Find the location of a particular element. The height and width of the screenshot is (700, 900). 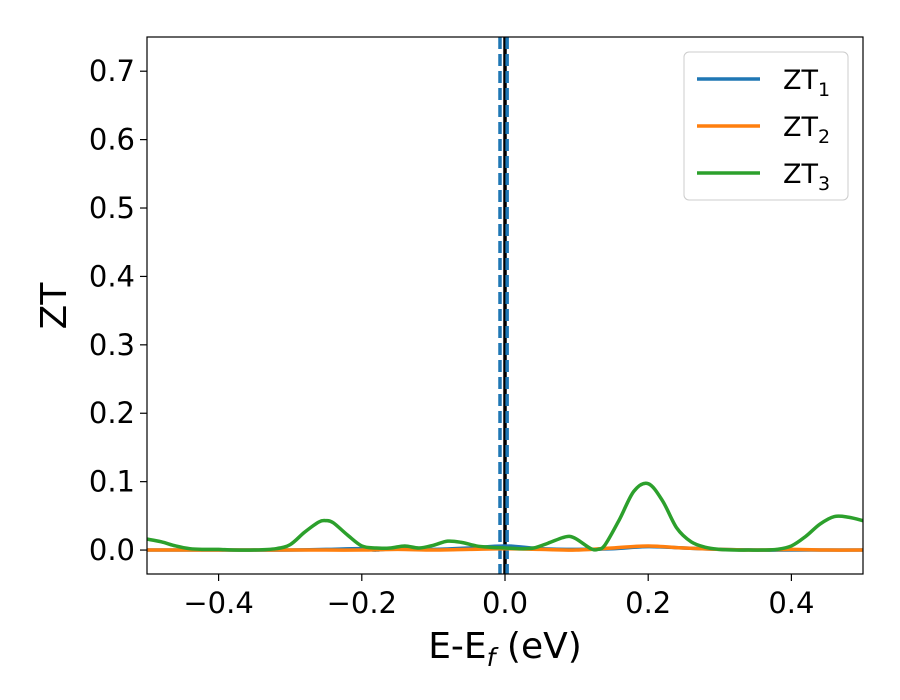

y-tick-label: 0.5 is located at coordinates (112, 208).